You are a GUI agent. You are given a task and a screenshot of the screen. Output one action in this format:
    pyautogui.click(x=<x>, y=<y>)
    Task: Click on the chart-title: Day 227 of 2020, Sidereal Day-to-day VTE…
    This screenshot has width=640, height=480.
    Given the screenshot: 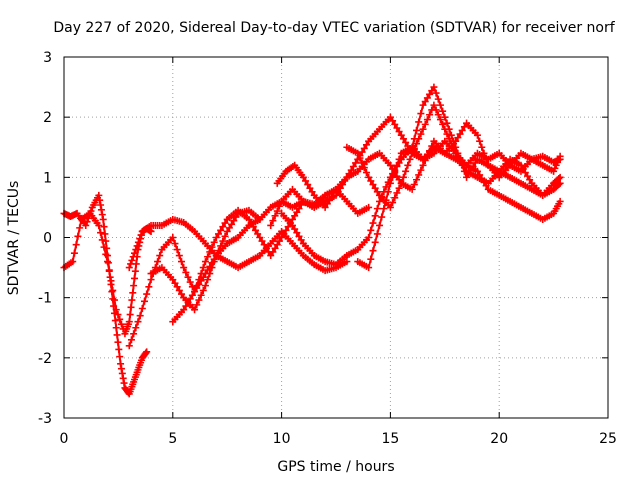 What is the action you would take?
    pyautogui.click(x=334, y=28)
    